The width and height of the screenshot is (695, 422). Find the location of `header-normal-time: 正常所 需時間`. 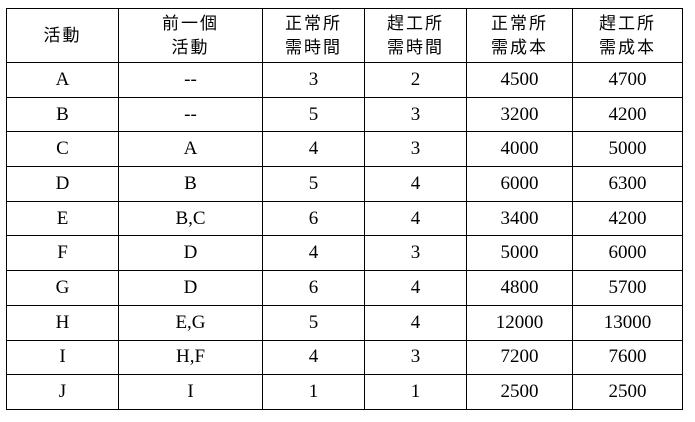

header-normal-time: 正常所 需時間 is located at coordinates (313, 35).